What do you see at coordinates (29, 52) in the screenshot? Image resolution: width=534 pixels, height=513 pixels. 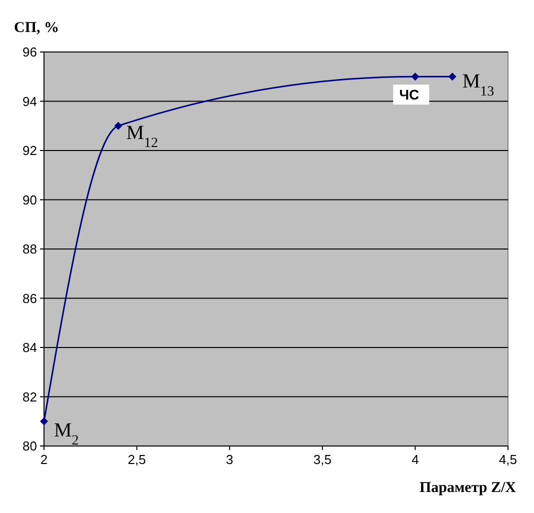 I see `y-tick-label: 96` at bounding box center [29, 52].